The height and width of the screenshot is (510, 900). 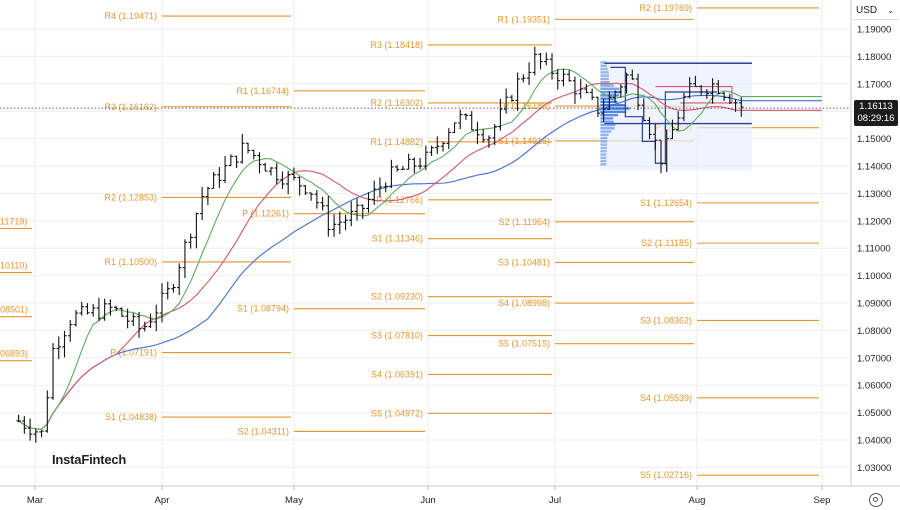 I want to click on y-tick-label: 1.04000, so click(x=874, y=441).